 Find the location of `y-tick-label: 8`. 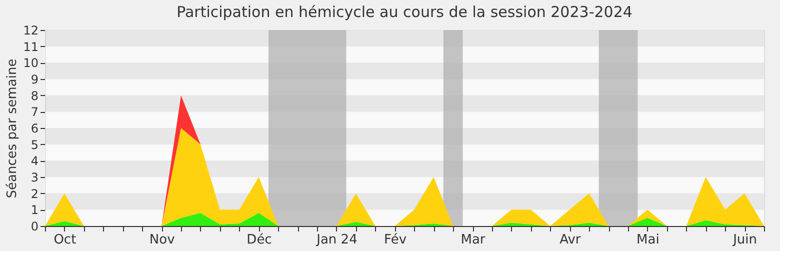

y-tick-label: 8 is located at coordinates (34, 95).